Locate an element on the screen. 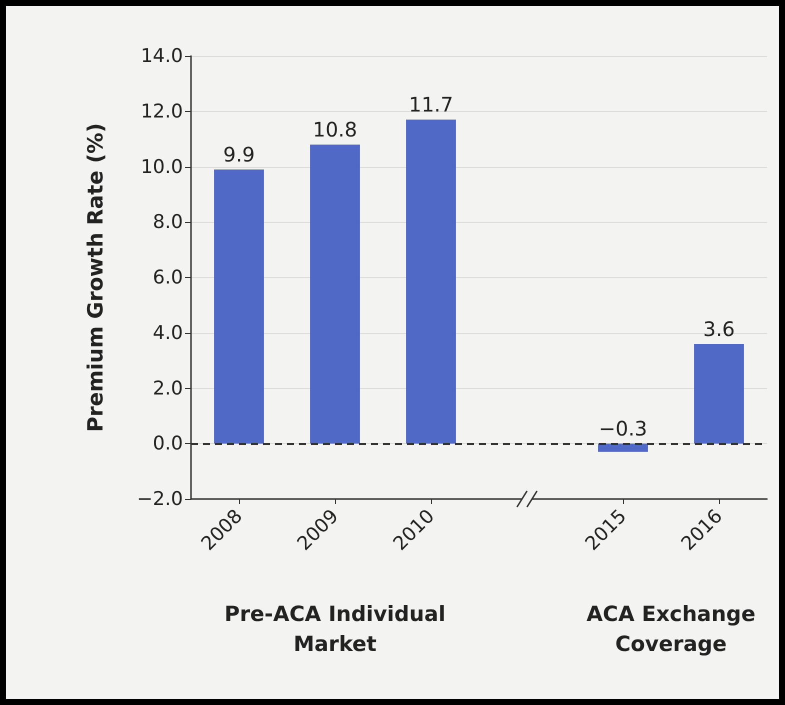 This screenshot has width=785, height=705. text: ACA Exchange Coverage is located at coordinates (671, 629).